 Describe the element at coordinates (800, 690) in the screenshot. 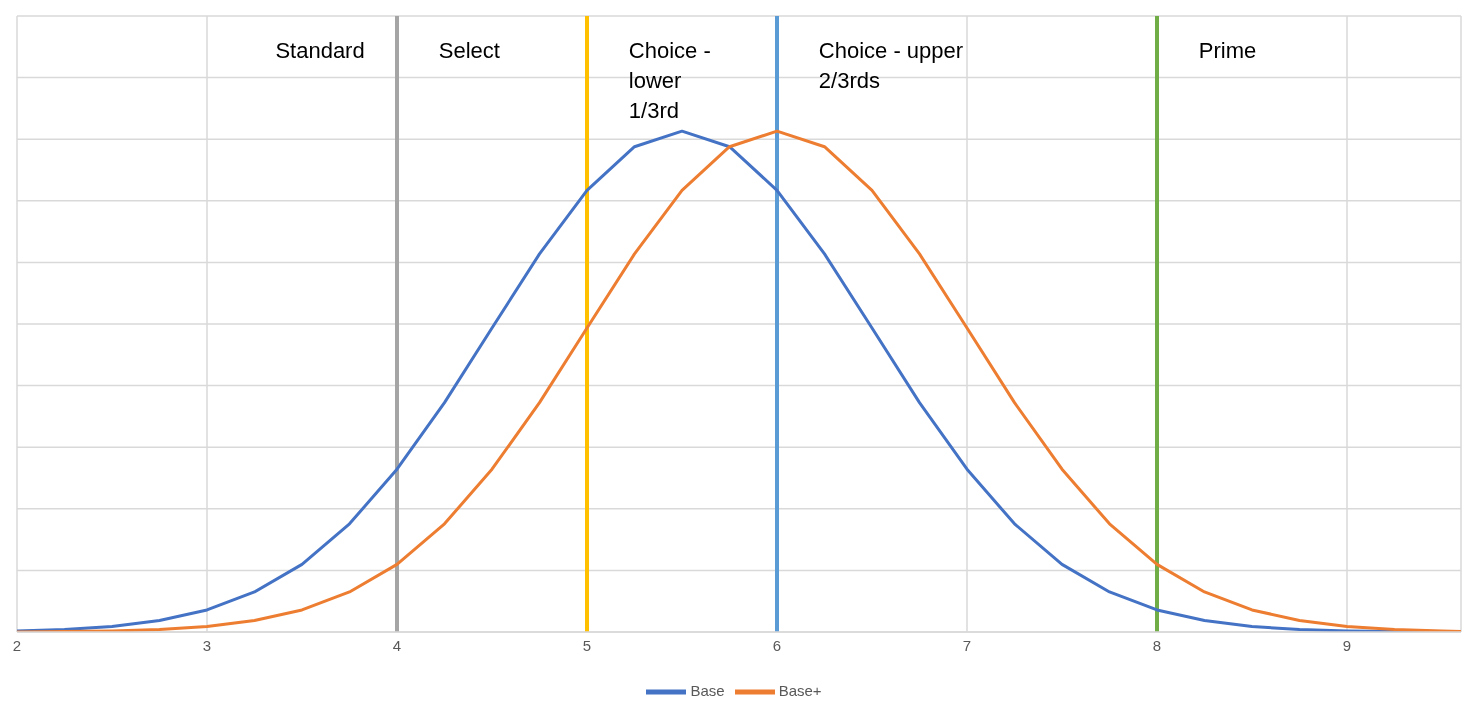

I see `legend-label: Base+` at that location.